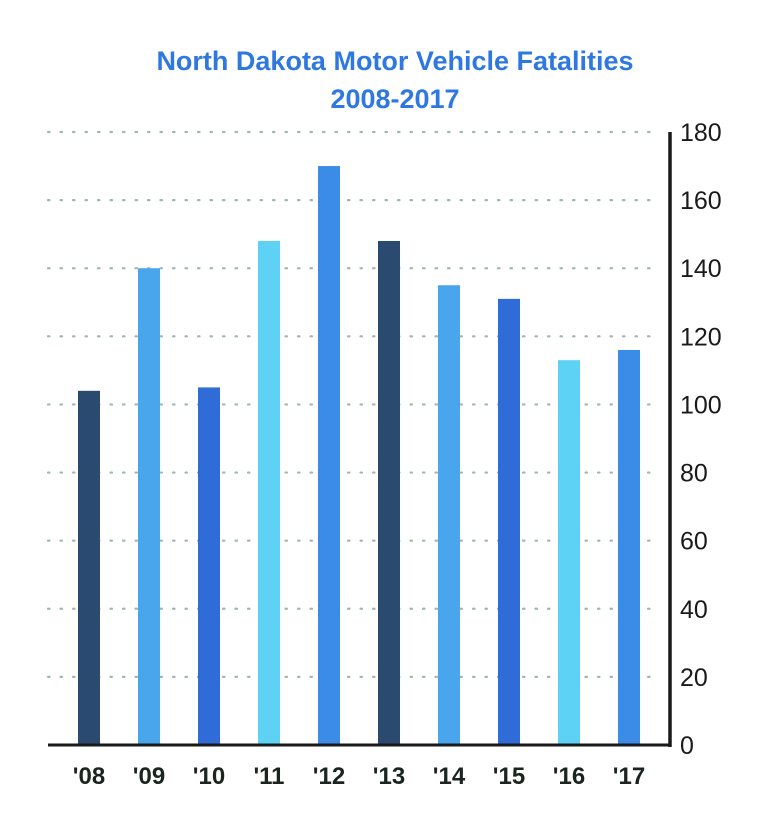  What do you see at coordinates (395, 99) in the screenshot?
I see `chart-subtitle: 2008-2017` at bounding box center [395, 99].